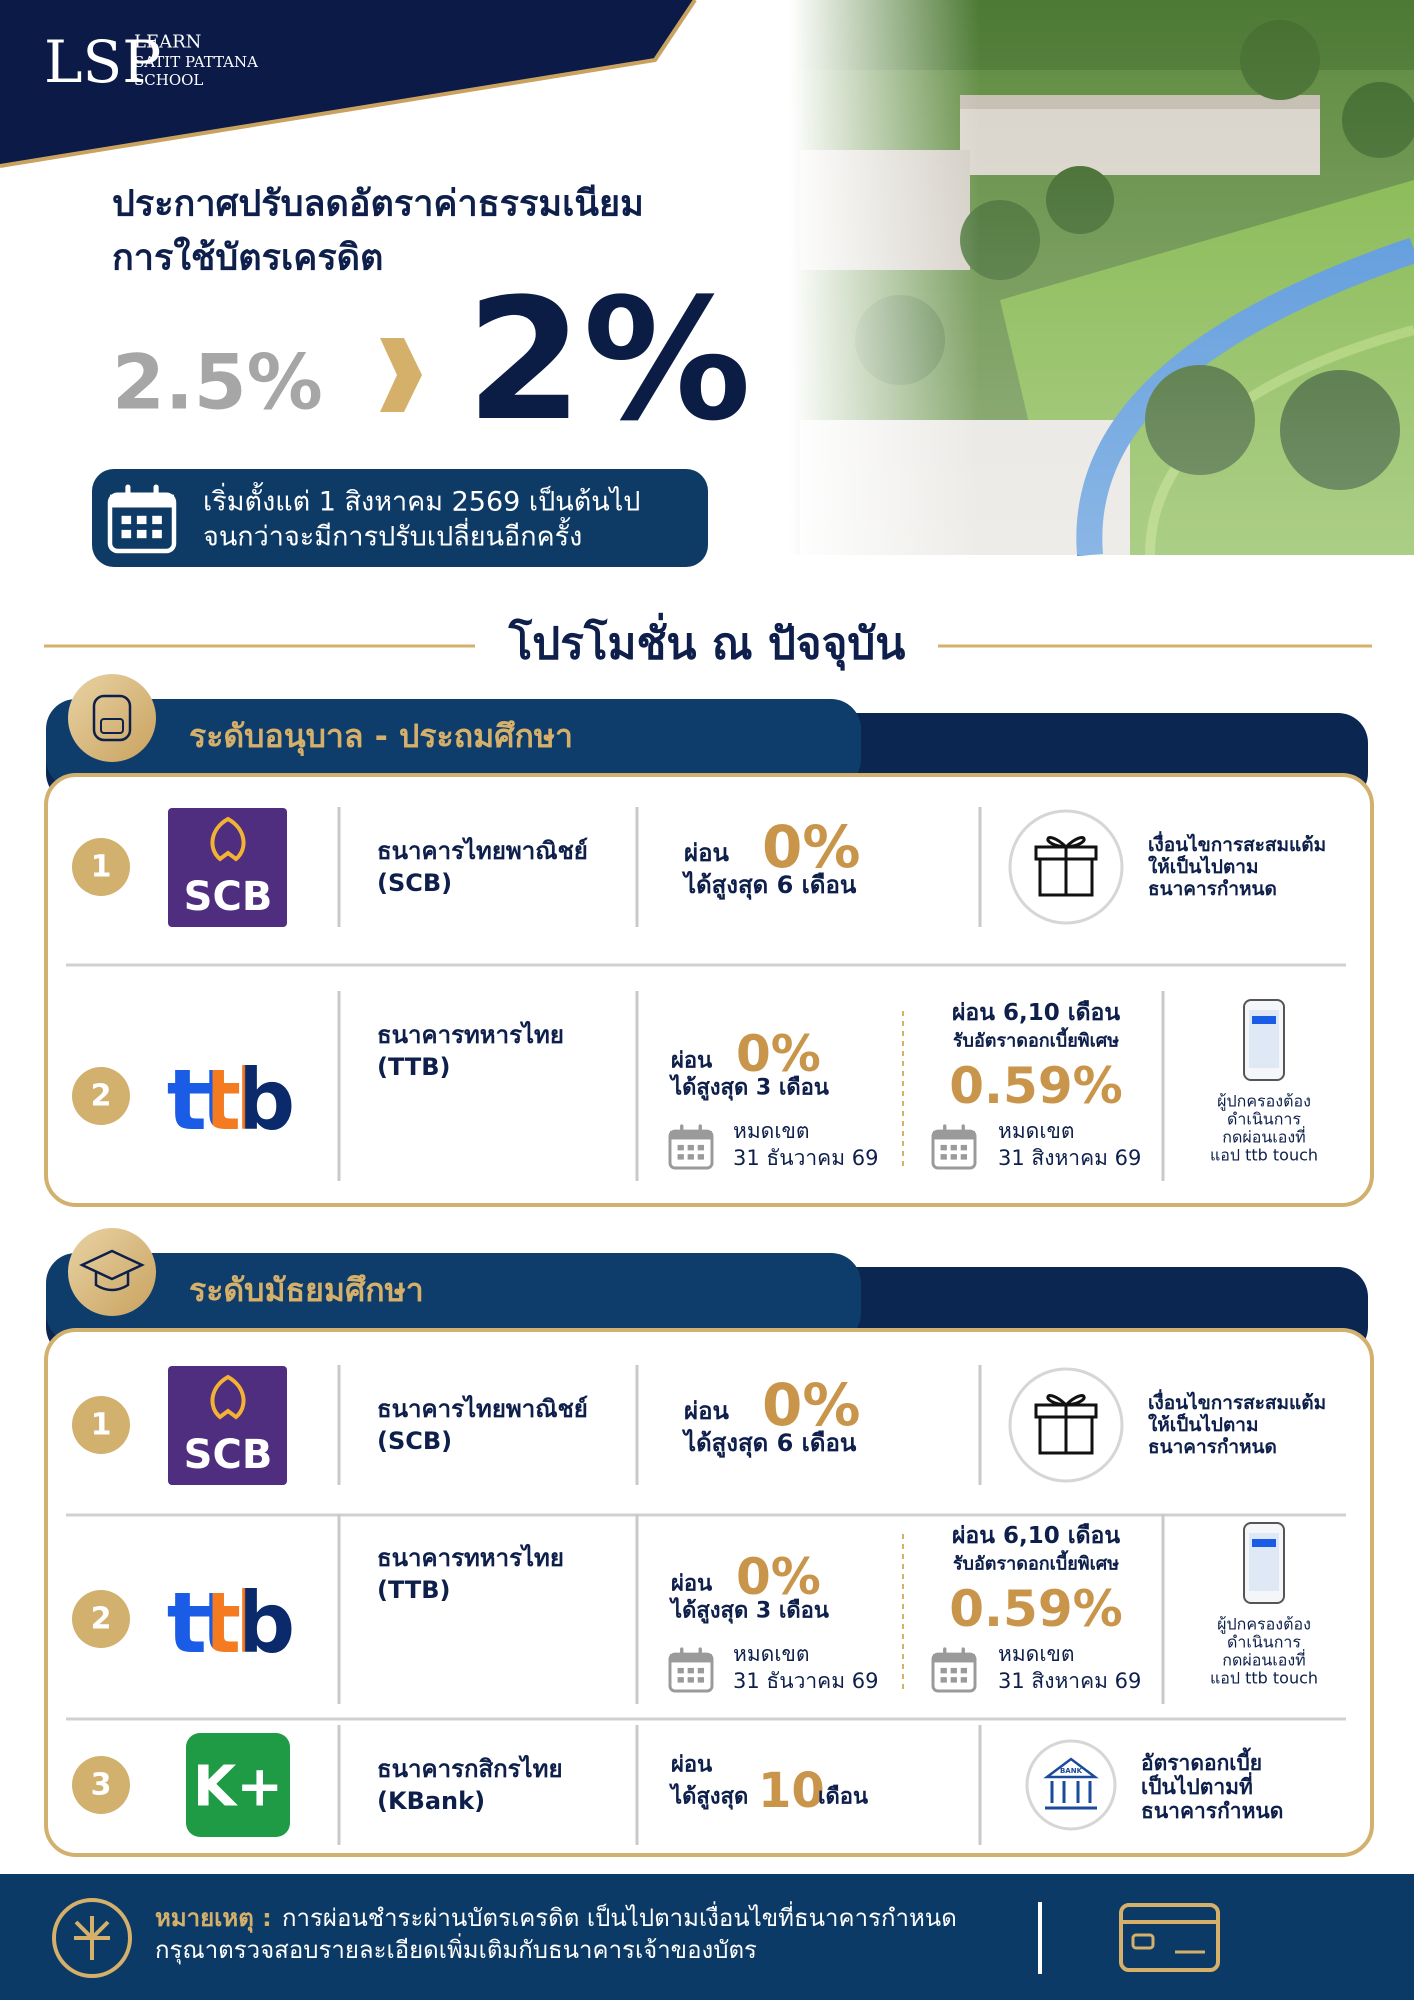  What do you see at coordinates (400, 518) in the screenshot?
I see `date-pill` at bounding box center [400, 518].